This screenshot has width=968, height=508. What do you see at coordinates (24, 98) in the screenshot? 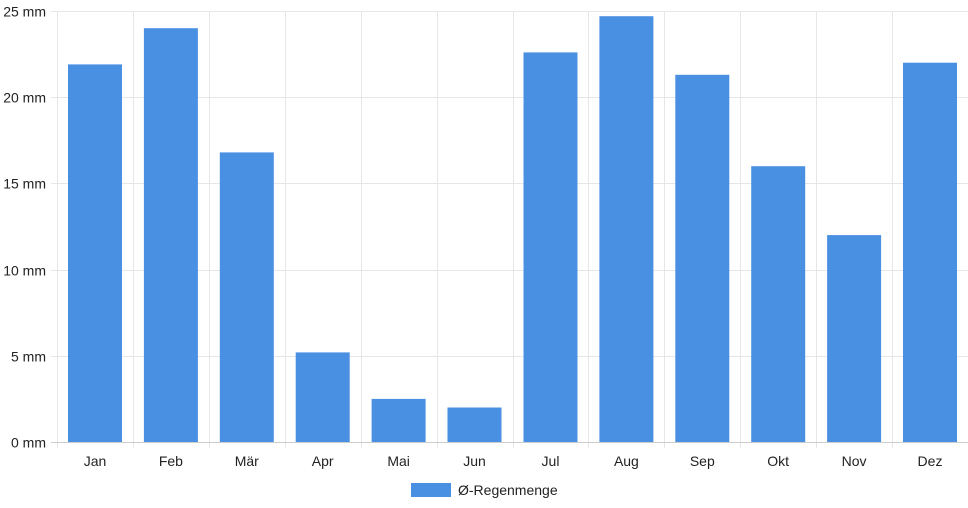
I see `y-tick-label: 20 mm` at bounding box center [24, 98].